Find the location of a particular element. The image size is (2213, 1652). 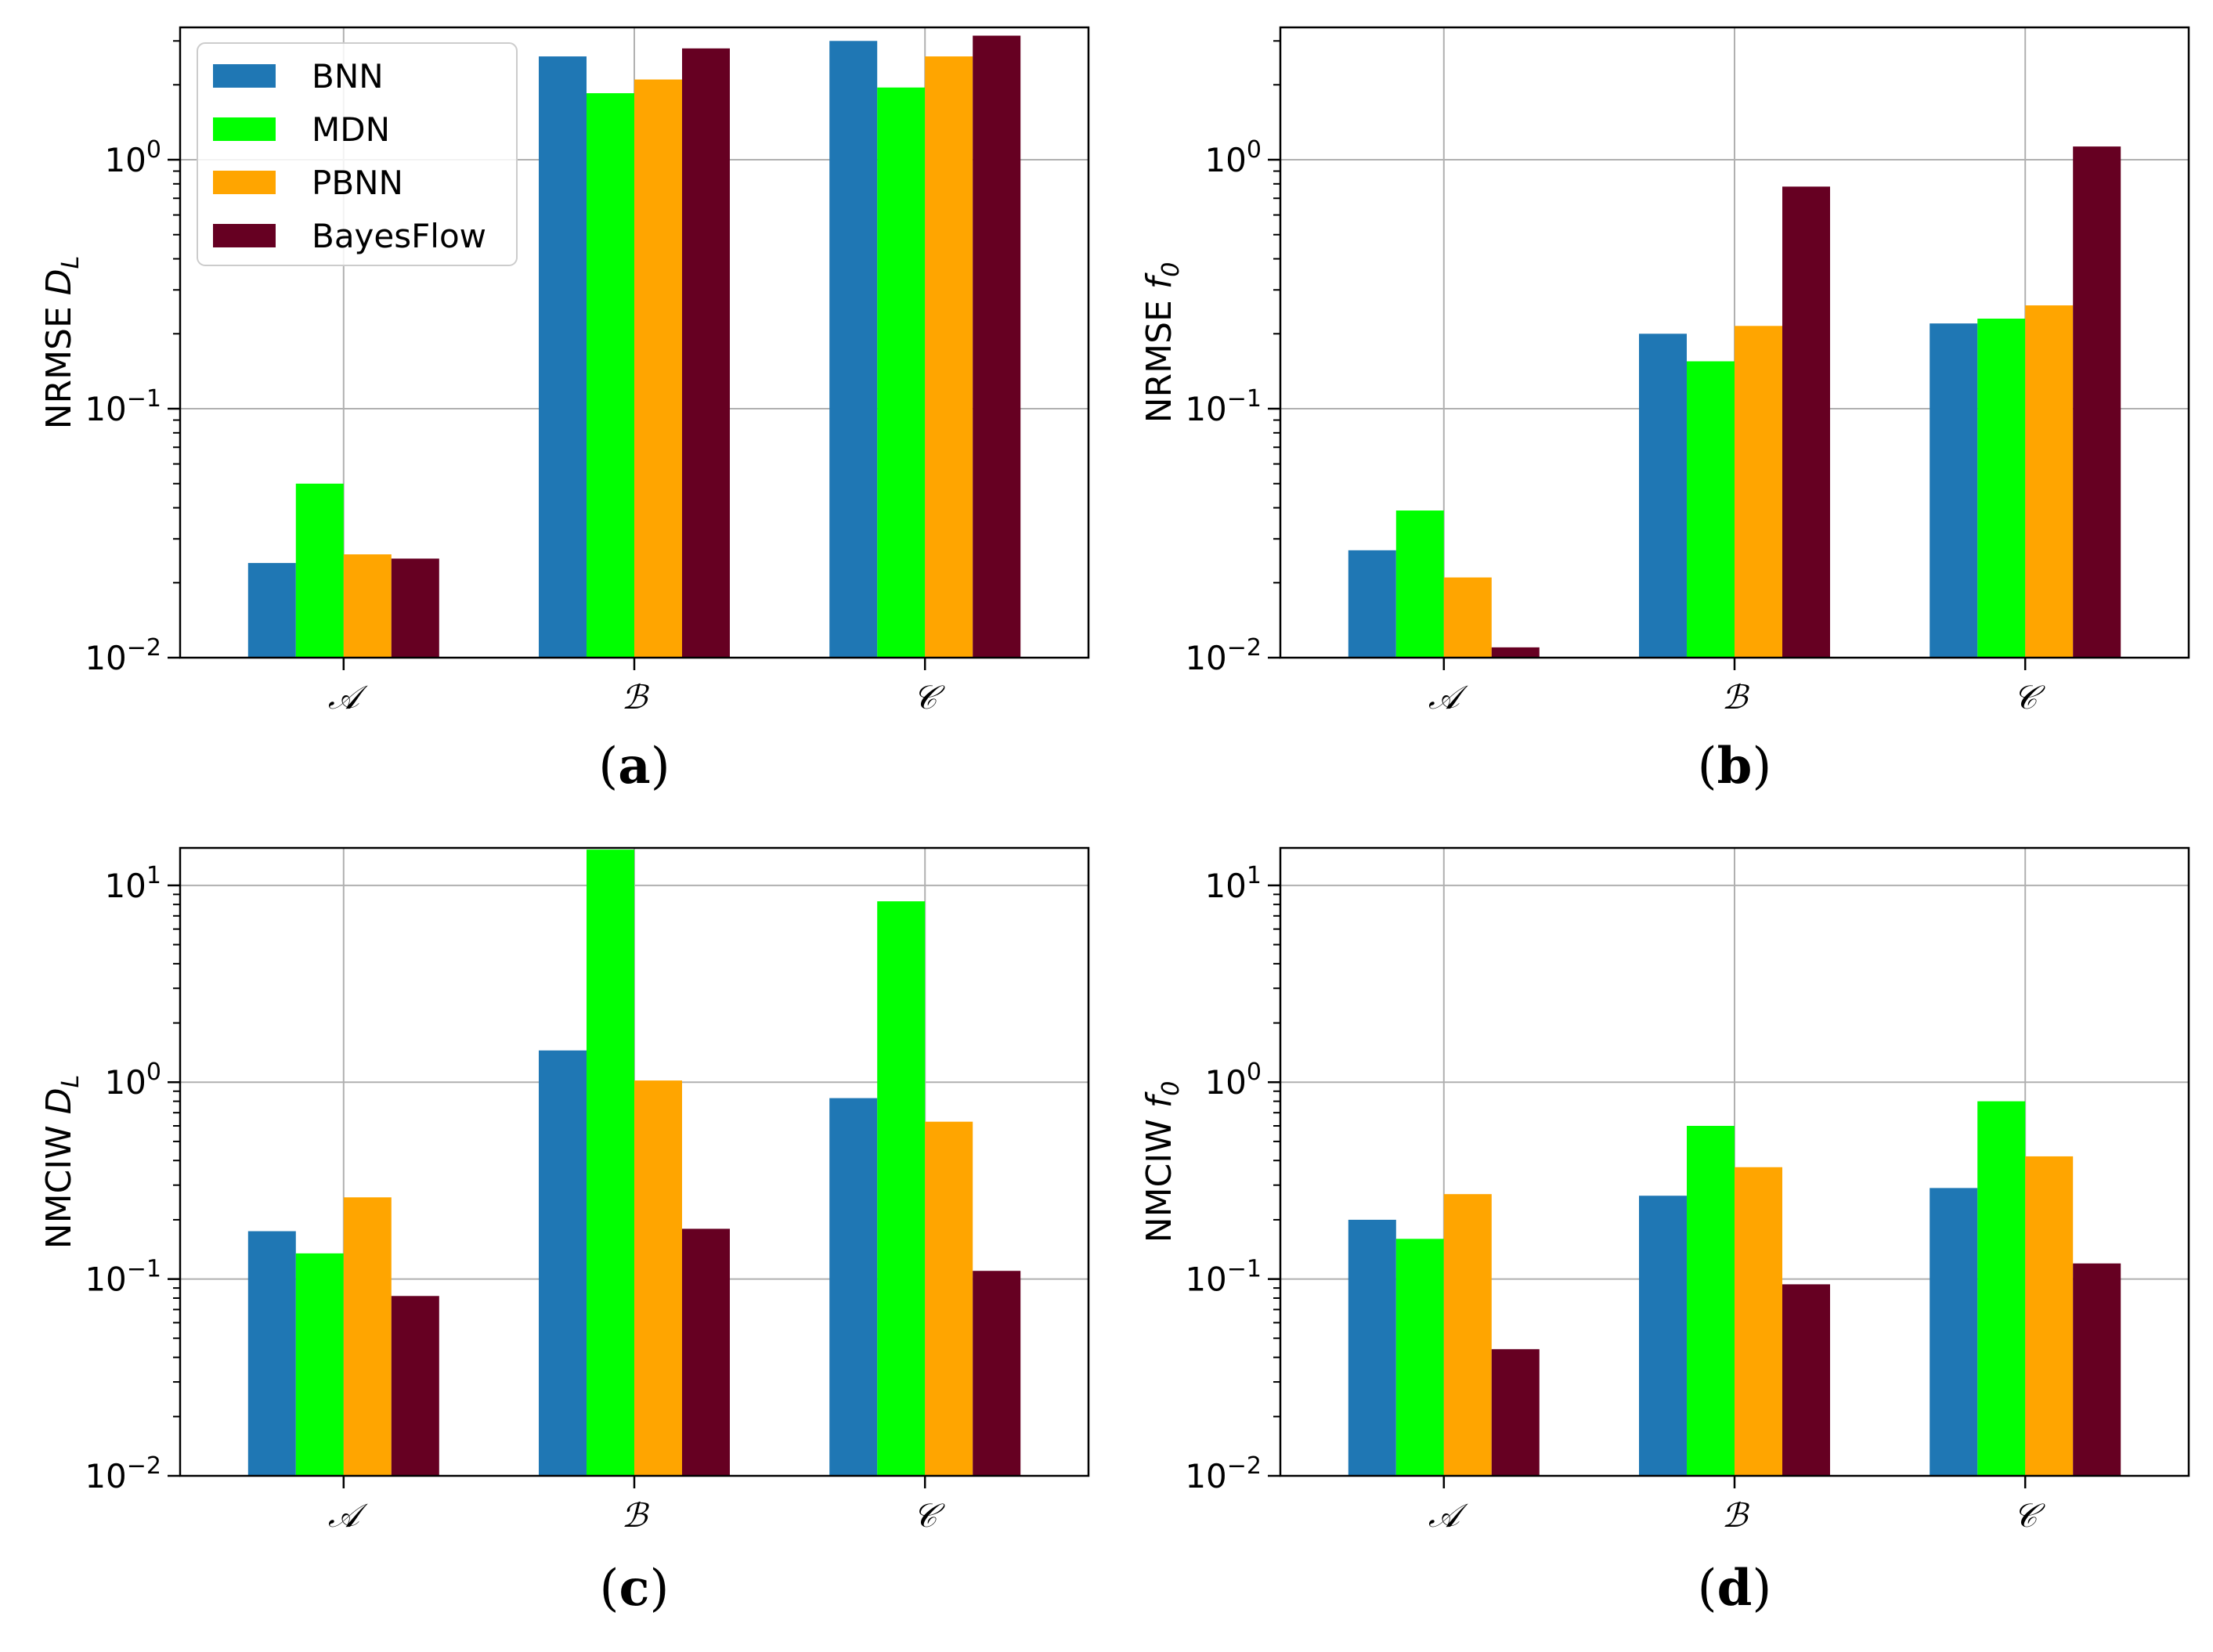

panel-caption: (c) is located at coordinates (635, 1588).